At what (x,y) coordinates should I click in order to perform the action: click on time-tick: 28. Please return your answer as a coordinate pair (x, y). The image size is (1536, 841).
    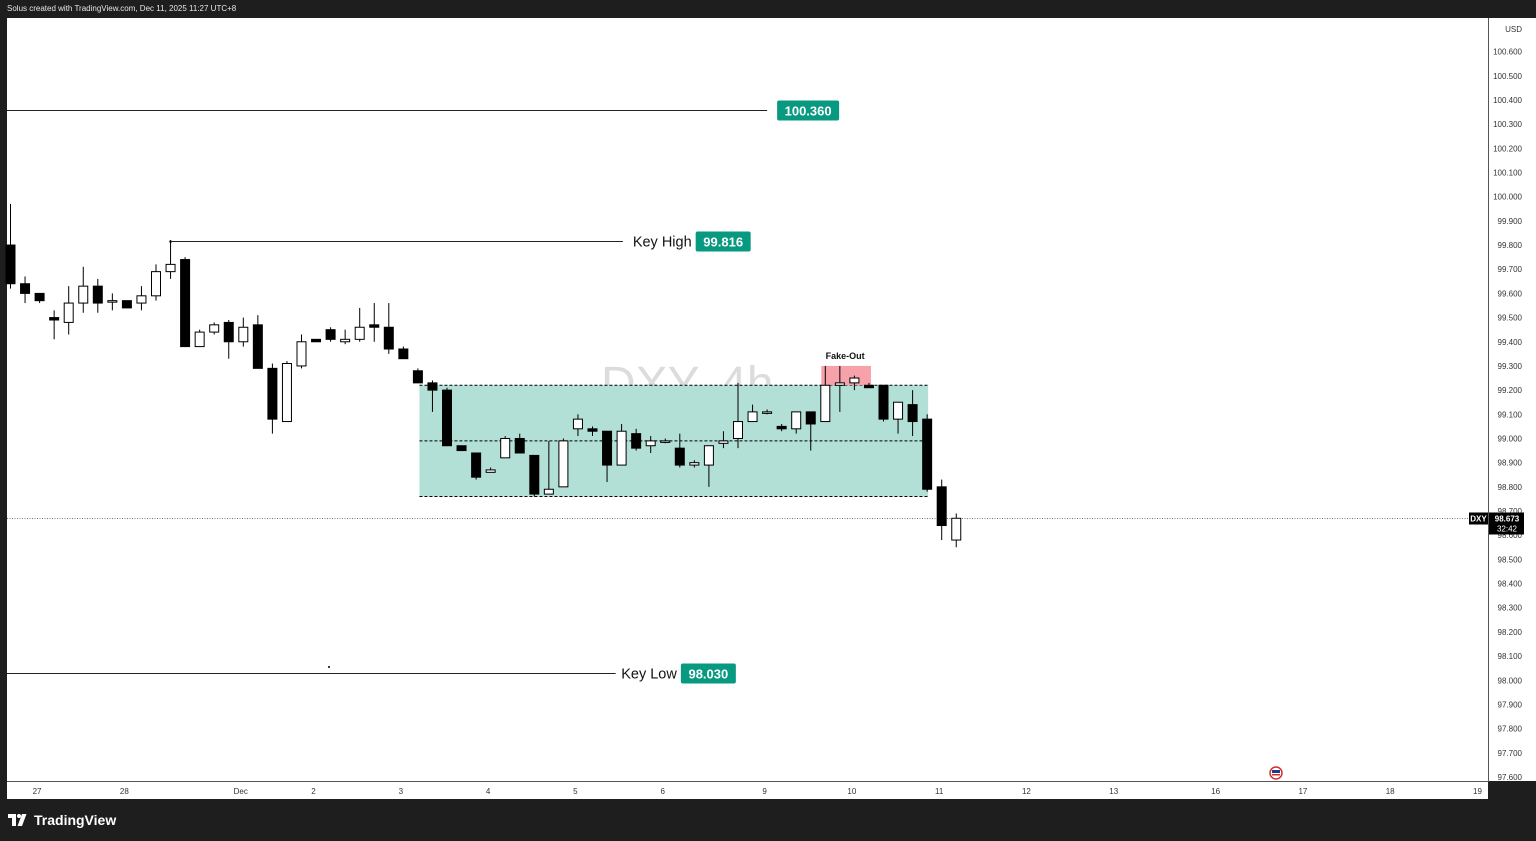
    Looking at the image, I should click on (124, 791).